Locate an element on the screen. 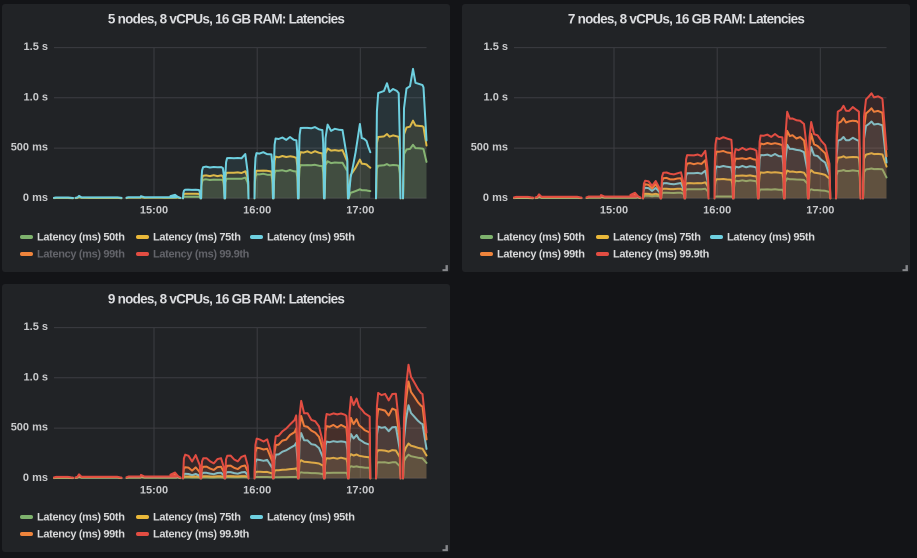  svg-text:9 nodes, 8 vCPUs, 16 GB RAM: L: 9 nodes, 8 vCPUs, 16 GB RAM: Latencies is located at coordinates (226, 299).